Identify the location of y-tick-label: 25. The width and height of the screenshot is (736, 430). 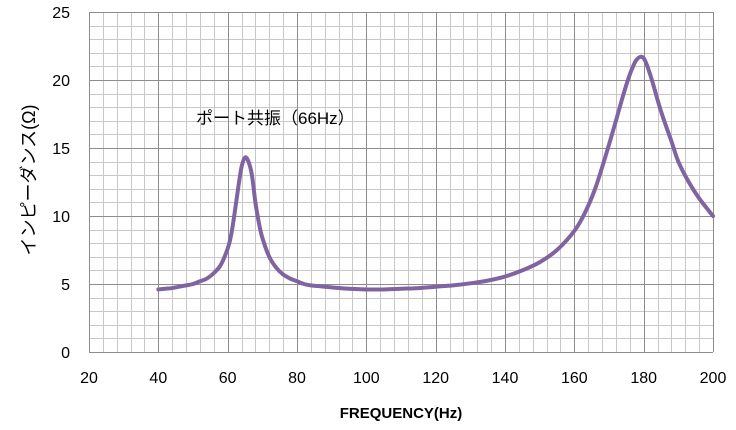
(61, 13).